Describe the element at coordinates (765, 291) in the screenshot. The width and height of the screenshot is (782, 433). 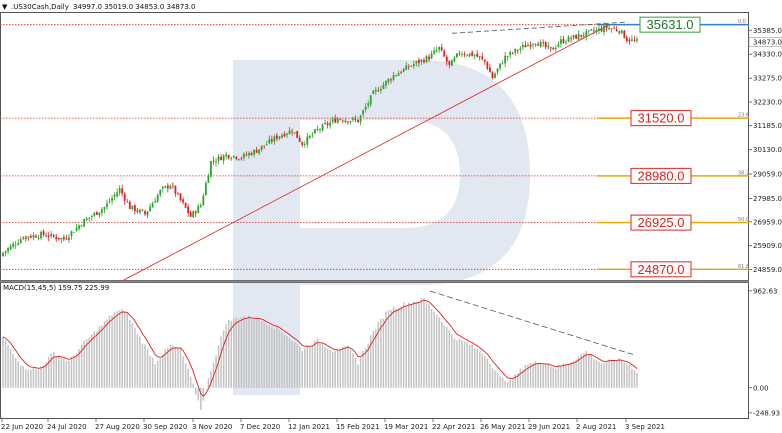
I see `macd-axis-label: 962.63` at that location.